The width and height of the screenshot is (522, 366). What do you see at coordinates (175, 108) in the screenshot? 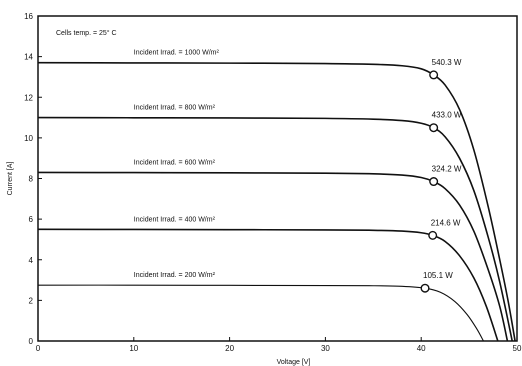
I see `series-name-label: Incident Irrad. = 800 W/m²` at bounding box center [175, 108].